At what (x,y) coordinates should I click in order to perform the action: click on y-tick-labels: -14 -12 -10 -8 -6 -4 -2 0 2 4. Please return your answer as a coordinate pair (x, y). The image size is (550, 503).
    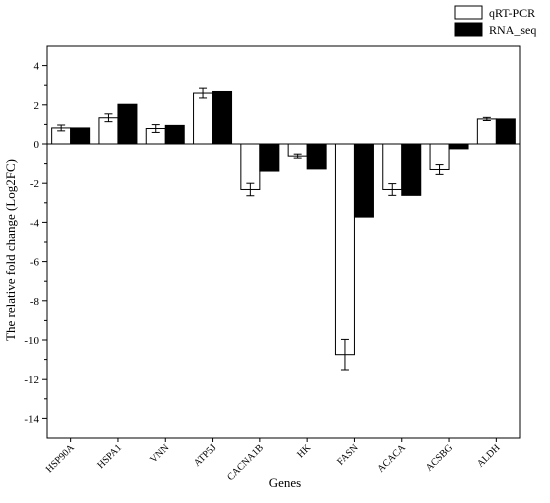
    Looking at the image, I should click on (31, 243).